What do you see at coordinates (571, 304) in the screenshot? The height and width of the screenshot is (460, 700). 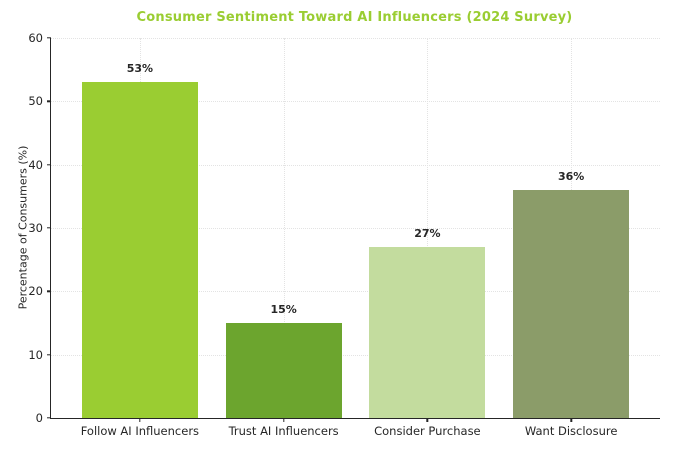 I see `bar-want-disclosure` at bounding box center [571, 304].